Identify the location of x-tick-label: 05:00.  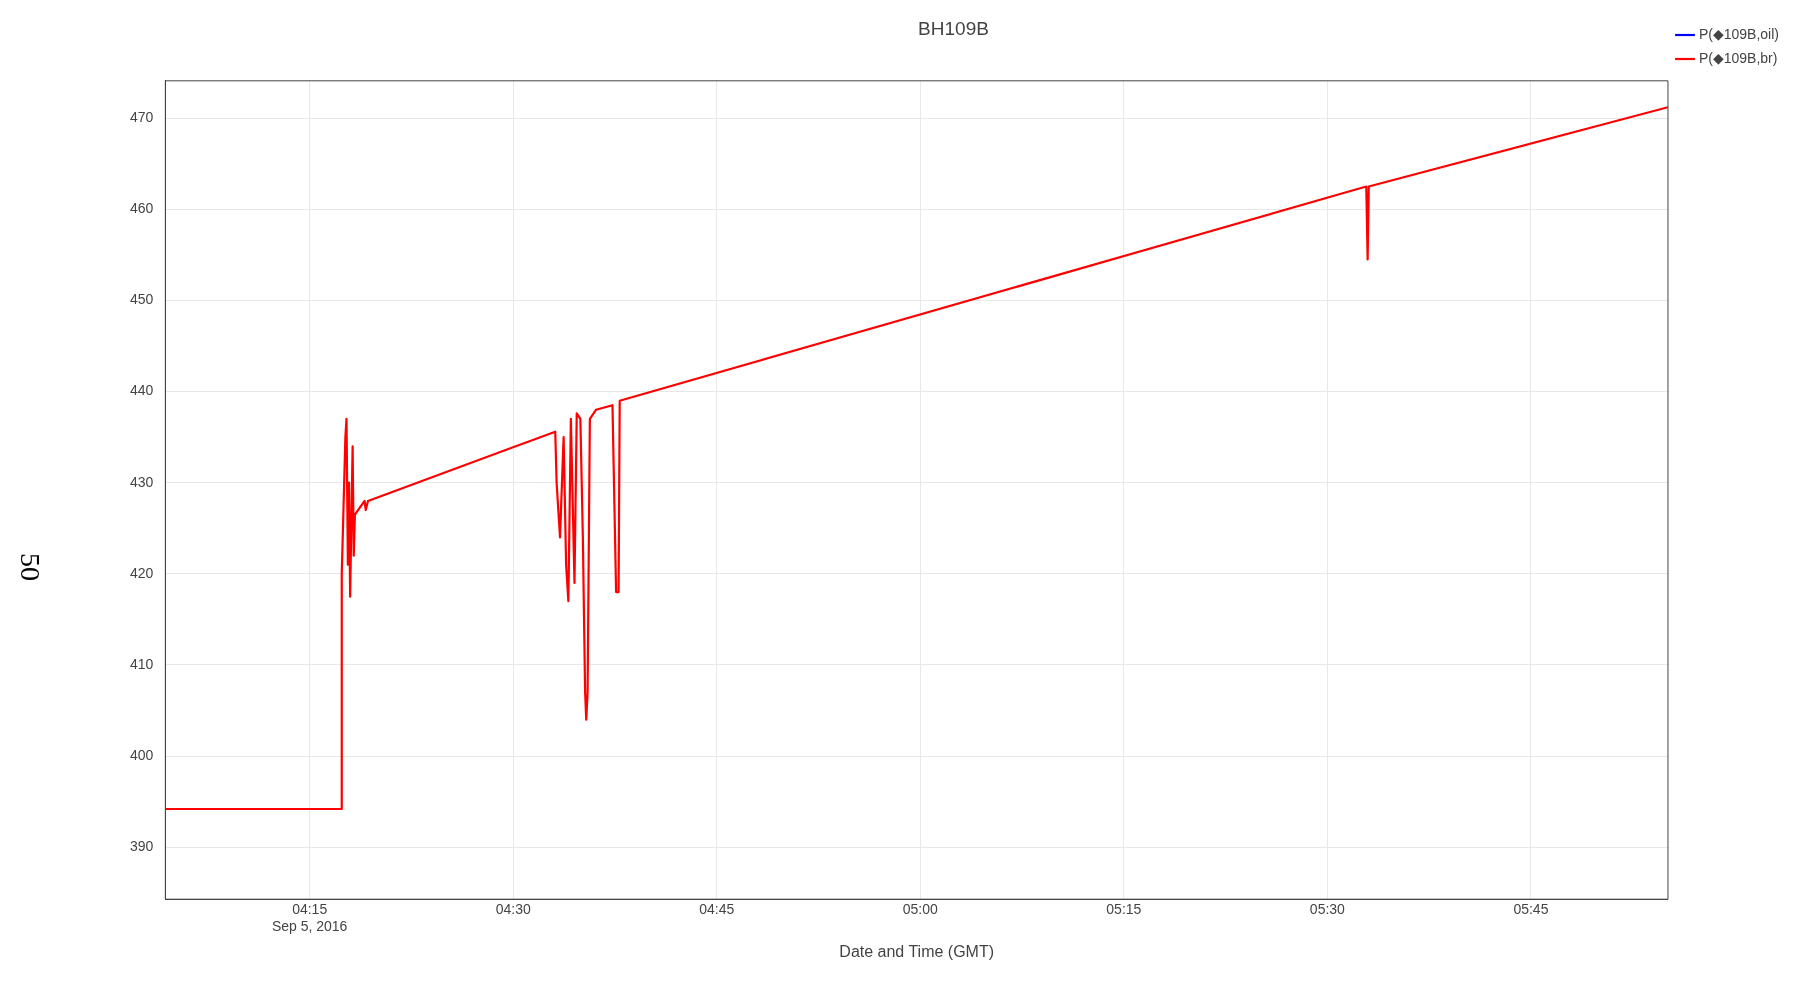
(920, 909).